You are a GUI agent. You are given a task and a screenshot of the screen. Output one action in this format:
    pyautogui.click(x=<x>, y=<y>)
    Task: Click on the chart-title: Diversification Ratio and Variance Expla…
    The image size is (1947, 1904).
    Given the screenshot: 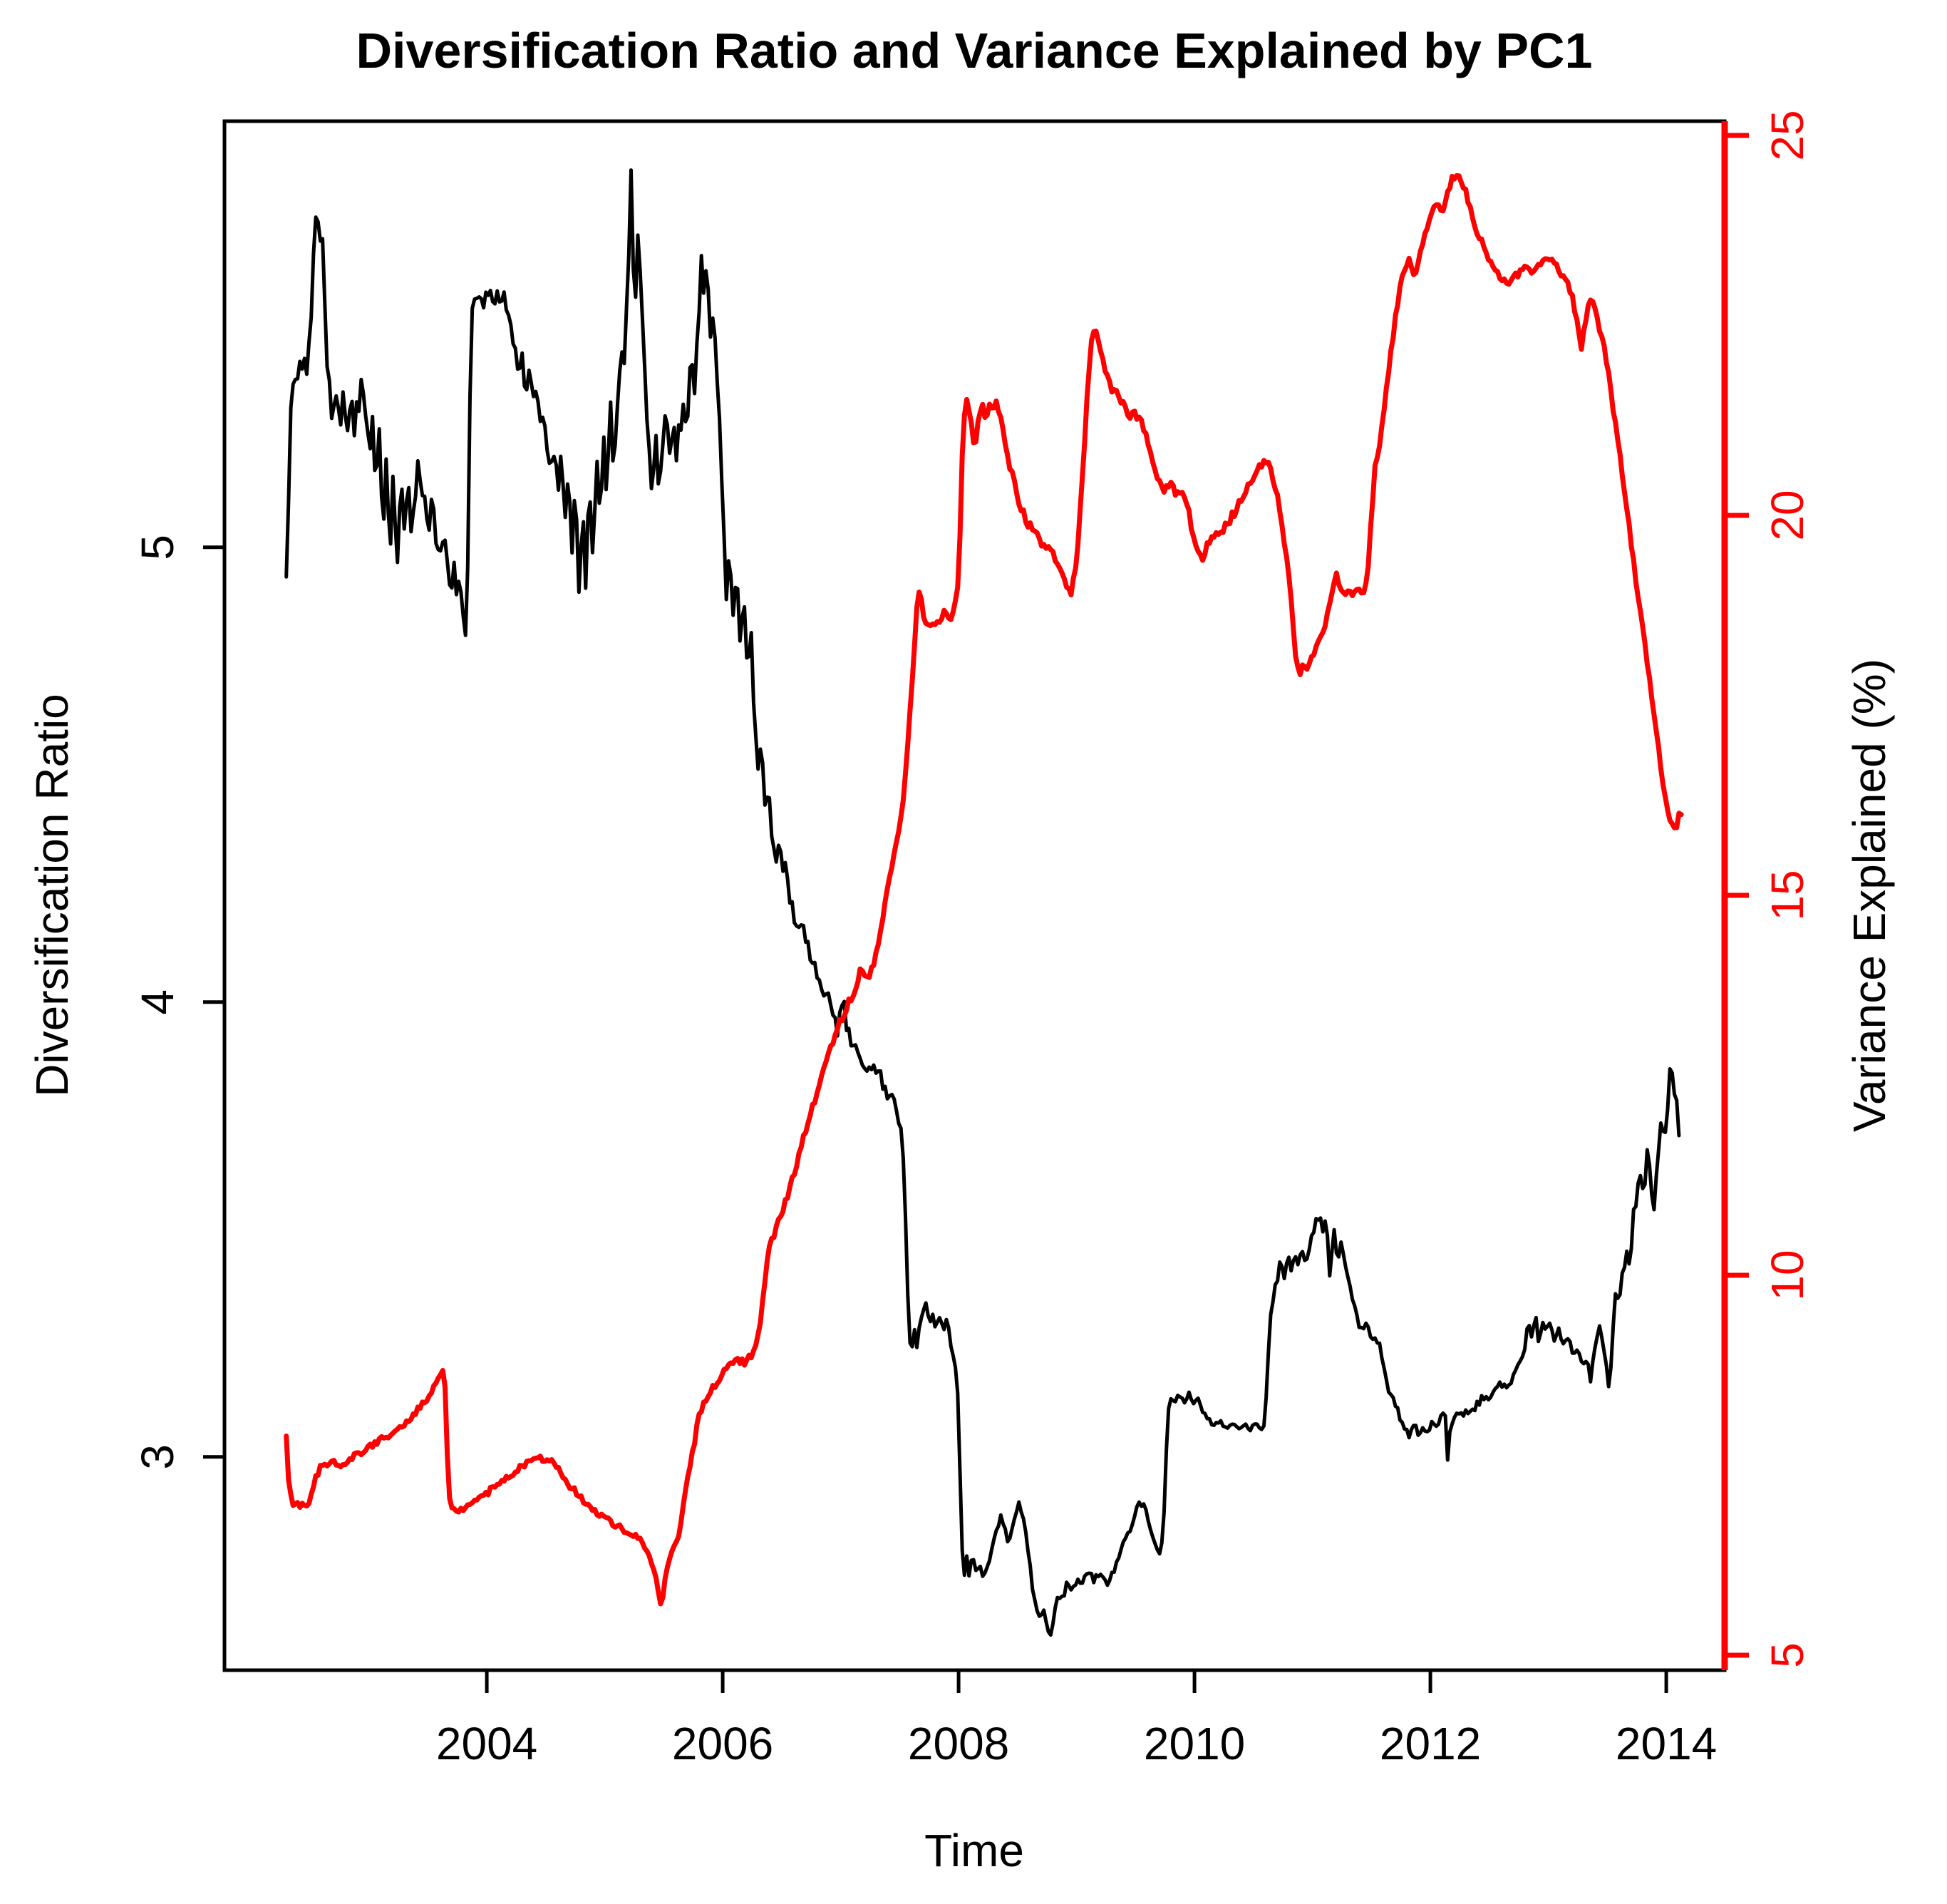 What is the action you would take?
    pyautogui.click(x=974, y=50)
    